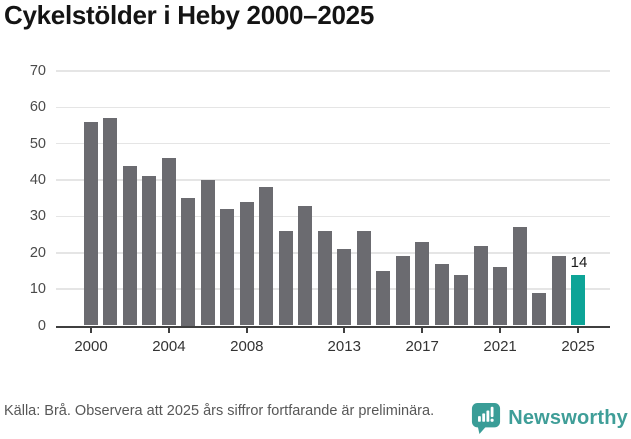 Image resolution: width=631 pixels, height=439 pixels. I want to click on bar-2019, so click(461, 300).